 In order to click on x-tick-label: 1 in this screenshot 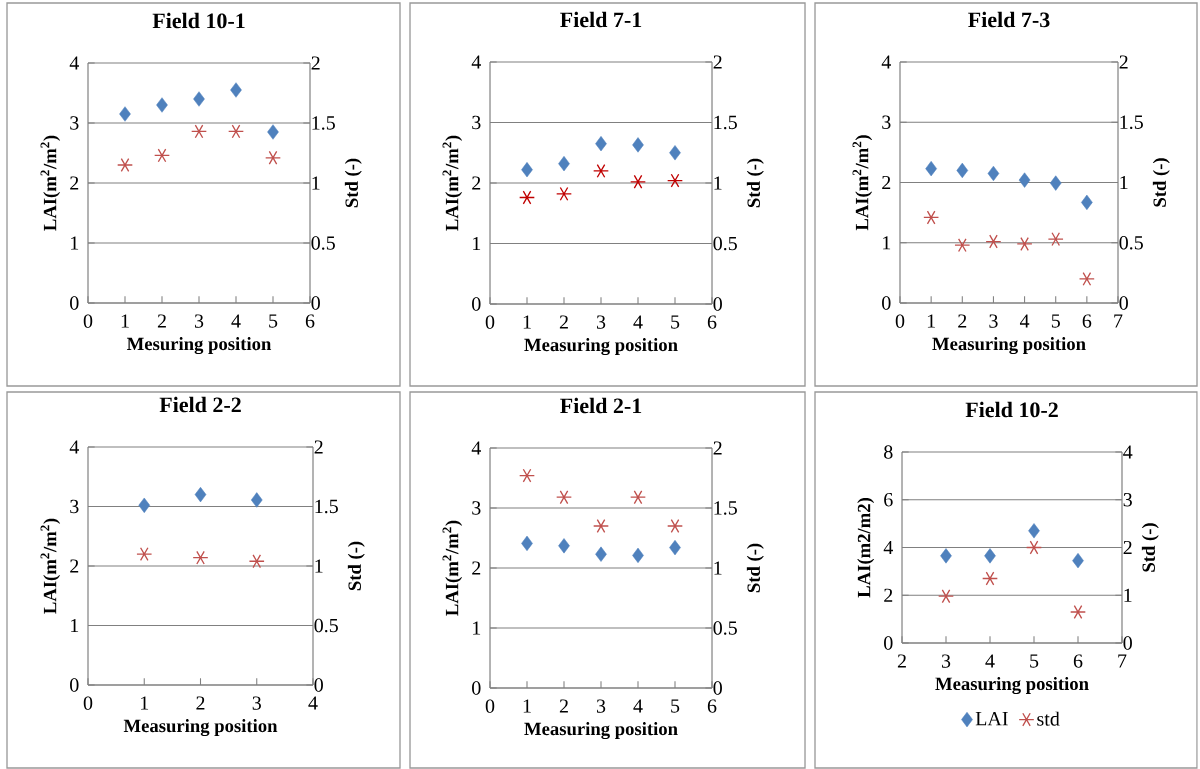, I will do `click(125, 321)`.